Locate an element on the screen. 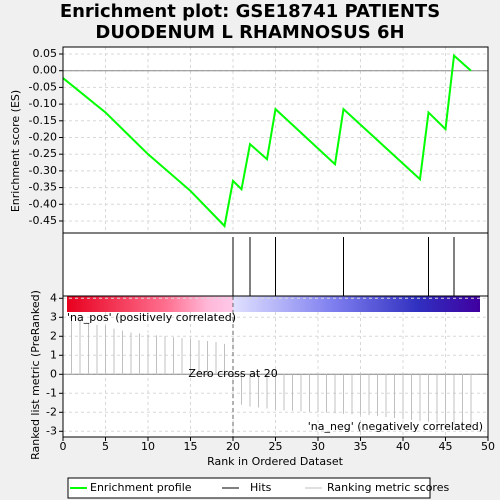 The image size is (500, 500). y-tick-label: -0.10 is located at coordinates (43, 103).